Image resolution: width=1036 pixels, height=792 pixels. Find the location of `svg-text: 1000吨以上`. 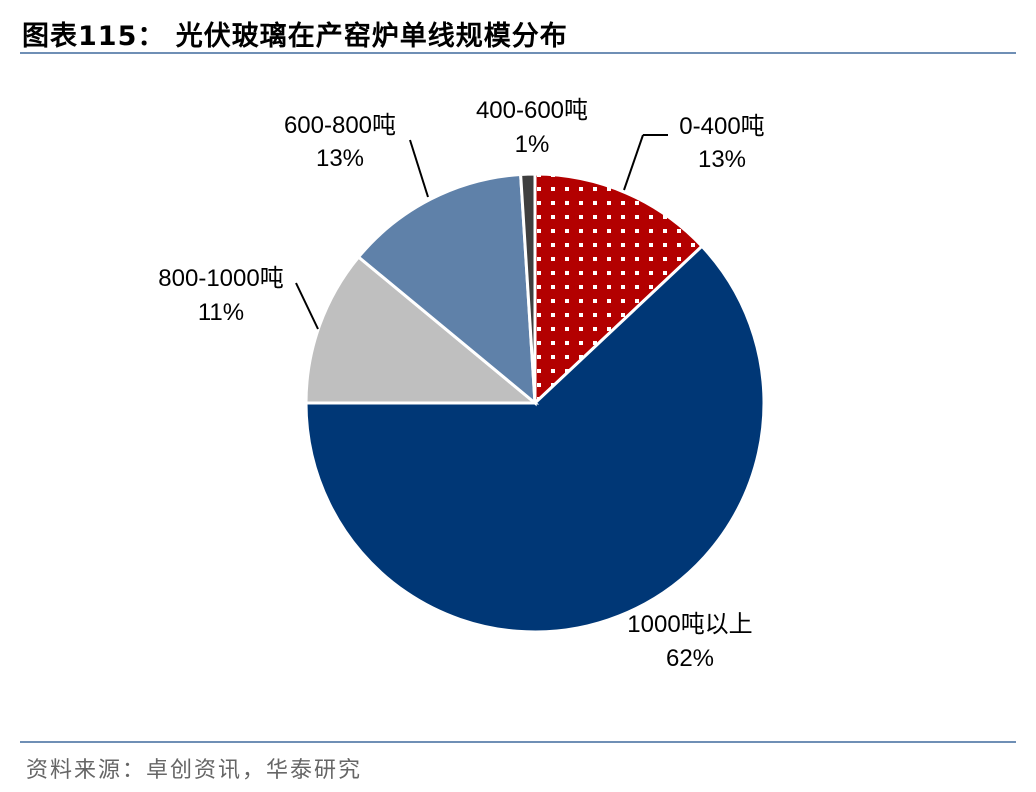

svg-text: 1000吨以上 is located at coordinates (689, 624).